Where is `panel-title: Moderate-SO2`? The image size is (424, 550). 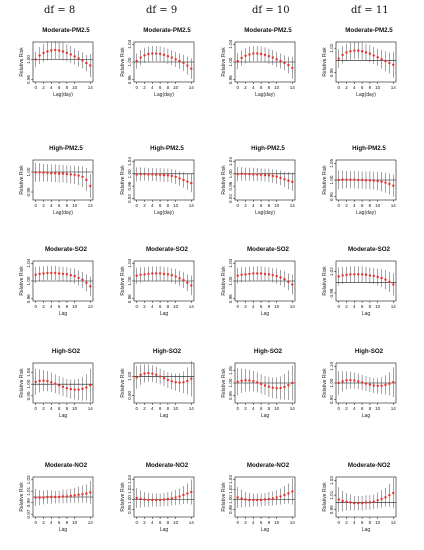 panel-title: Moderate-SO2 is located at coordinates (66, 249).